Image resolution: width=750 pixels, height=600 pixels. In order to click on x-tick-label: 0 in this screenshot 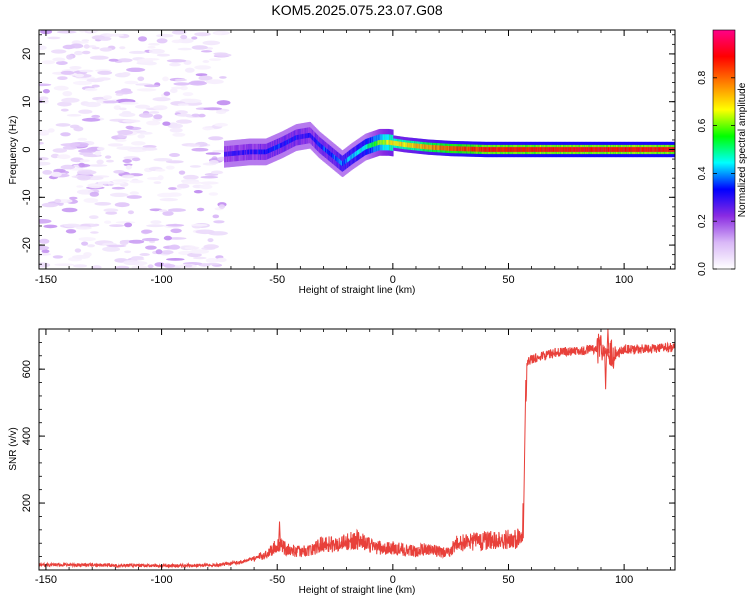, I will do `click(393, 280)`.